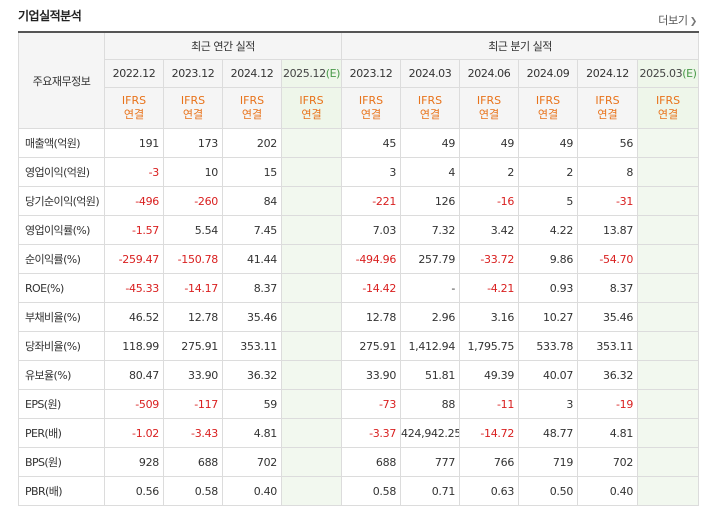  I want to click on table-cell: 13.87, so click(608, 230).